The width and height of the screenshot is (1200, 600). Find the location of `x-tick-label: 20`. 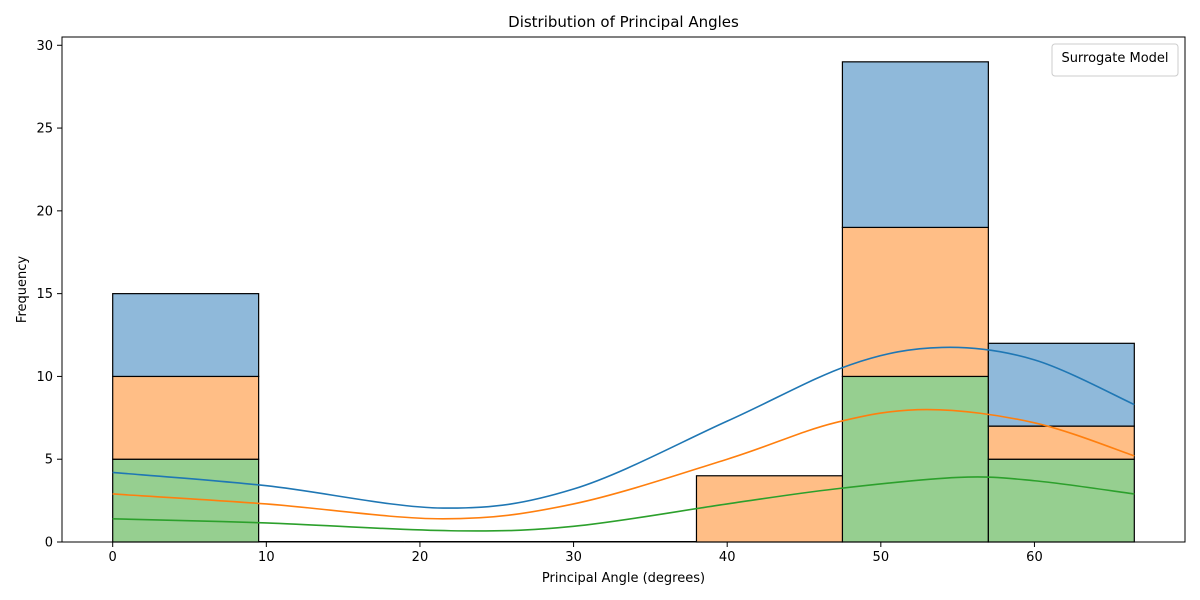

x-tick-label: 20 is located at coordinates (420, 557).